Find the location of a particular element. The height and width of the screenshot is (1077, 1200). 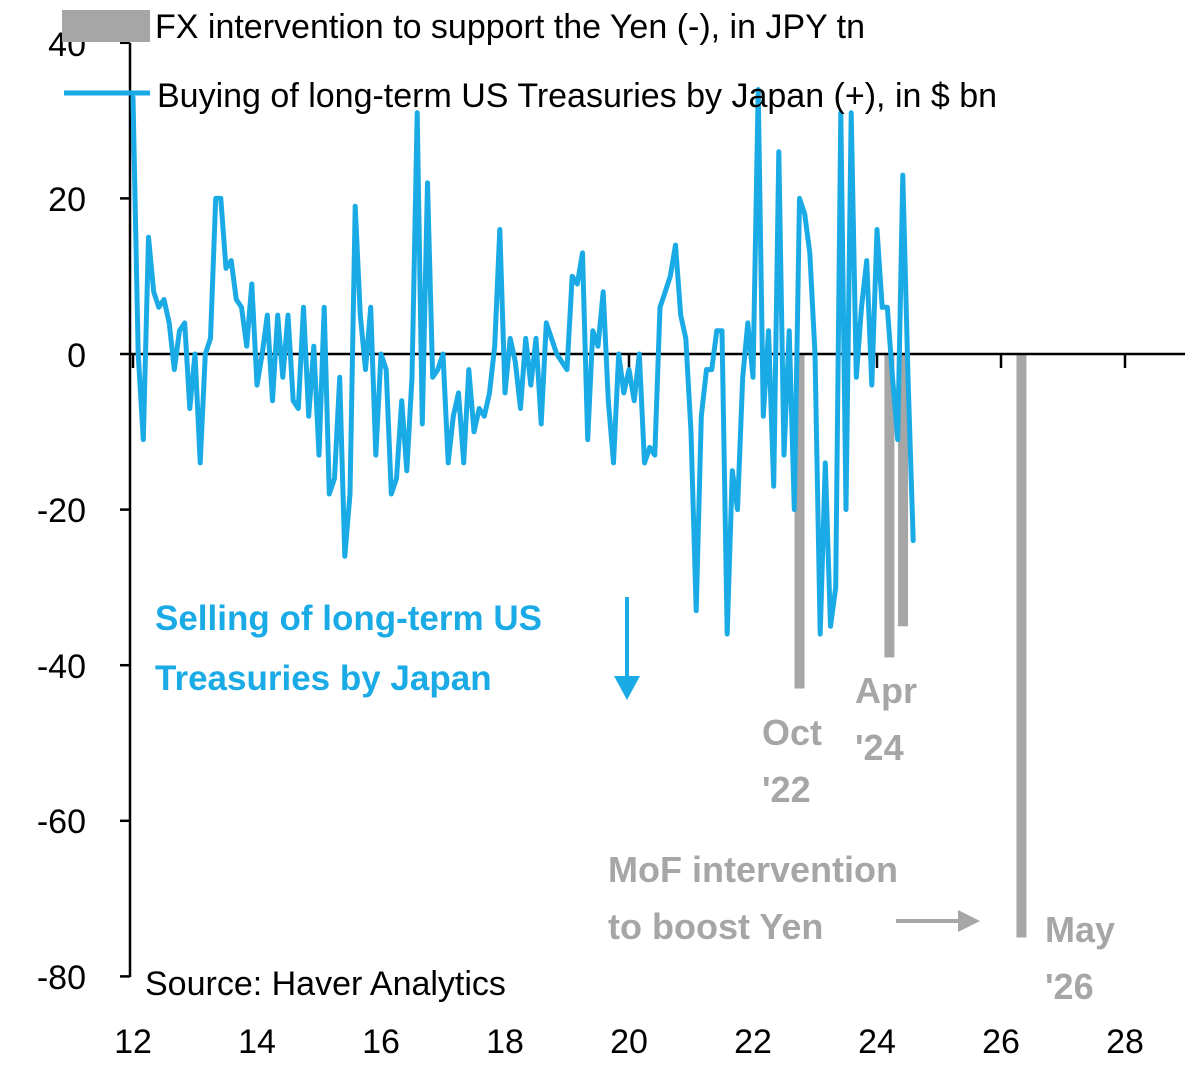

selling-annotation-line-1: Selling of long-term US is located at coordinates (348, 618).